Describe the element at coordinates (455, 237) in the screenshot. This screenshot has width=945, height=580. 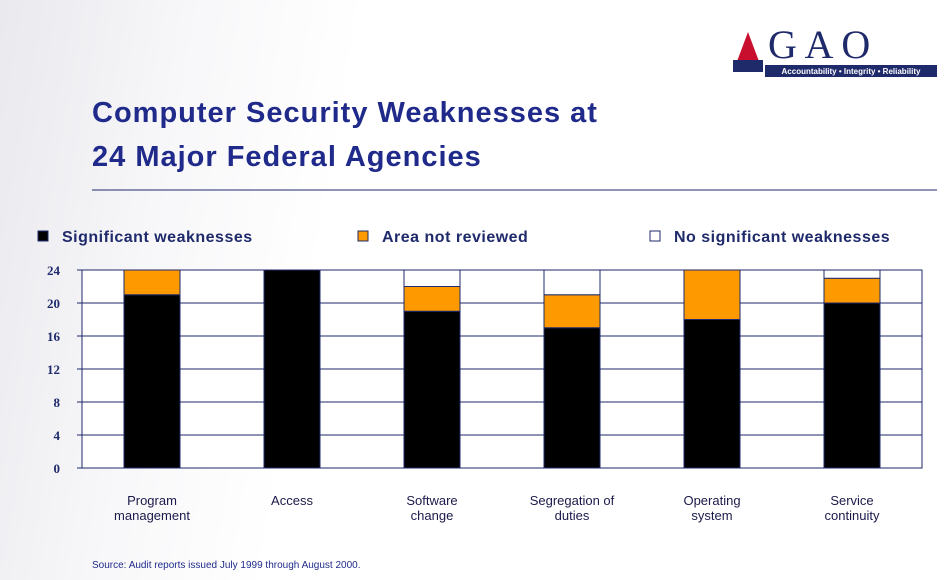
I see `legend-label: Area not reviewed` at that location.